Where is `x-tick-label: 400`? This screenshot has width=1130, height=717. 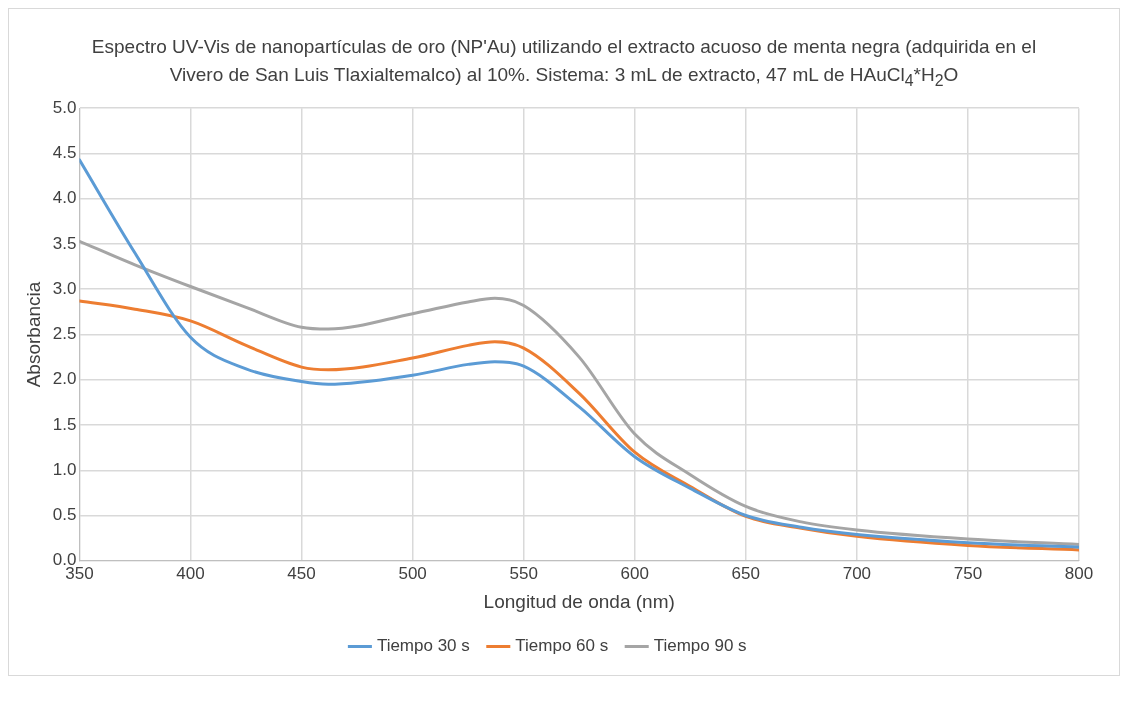 x-tick-label: 400 is located at coordinates (190, 573).